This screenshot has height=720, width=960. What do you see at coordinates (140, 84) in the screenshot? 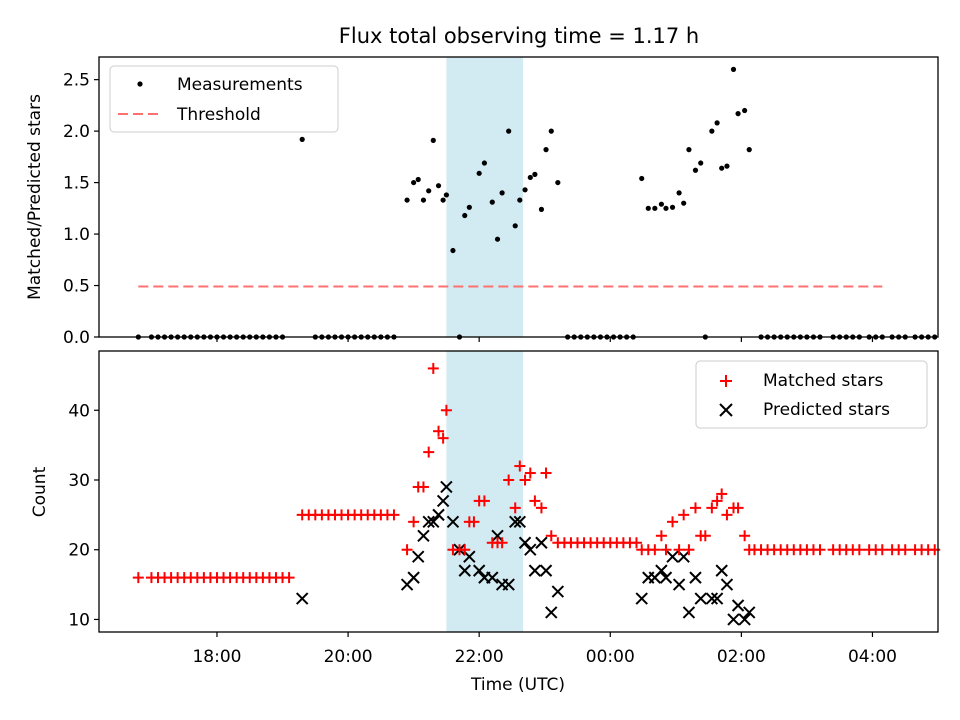
I see `legend-measurement-marker` at bounding box center [140, 84].